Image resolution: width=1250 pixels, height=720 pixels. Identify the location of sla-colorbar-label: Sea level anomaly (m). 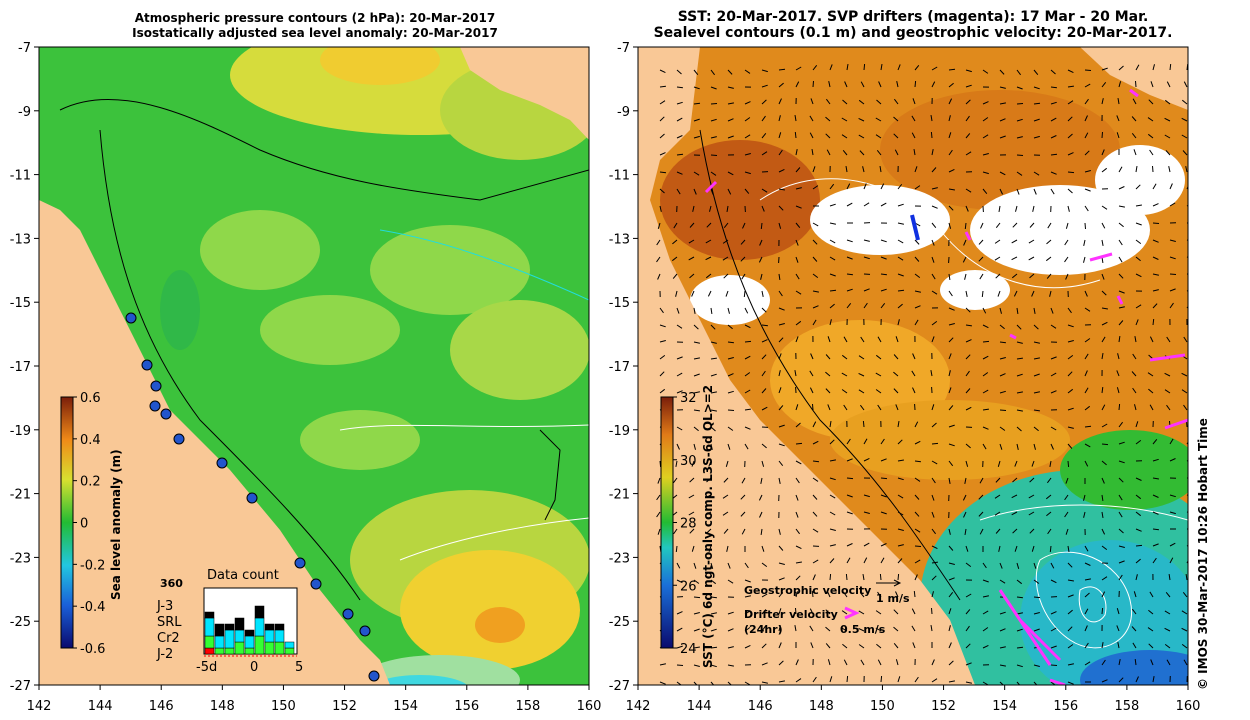
(116, 524).